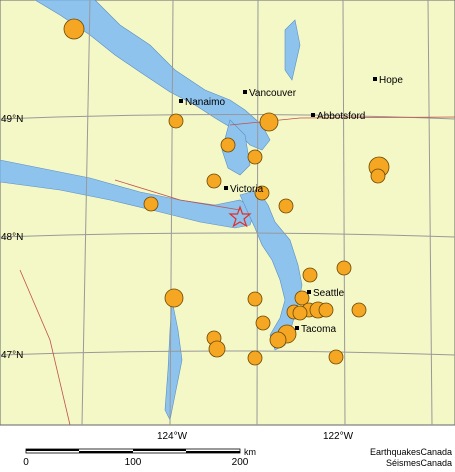 This screenshot has height=472, width=455. What do you see at coordinates (391, 80) in the screenshot?
I see `city-label: Hope` at bounding box center [391, 80].